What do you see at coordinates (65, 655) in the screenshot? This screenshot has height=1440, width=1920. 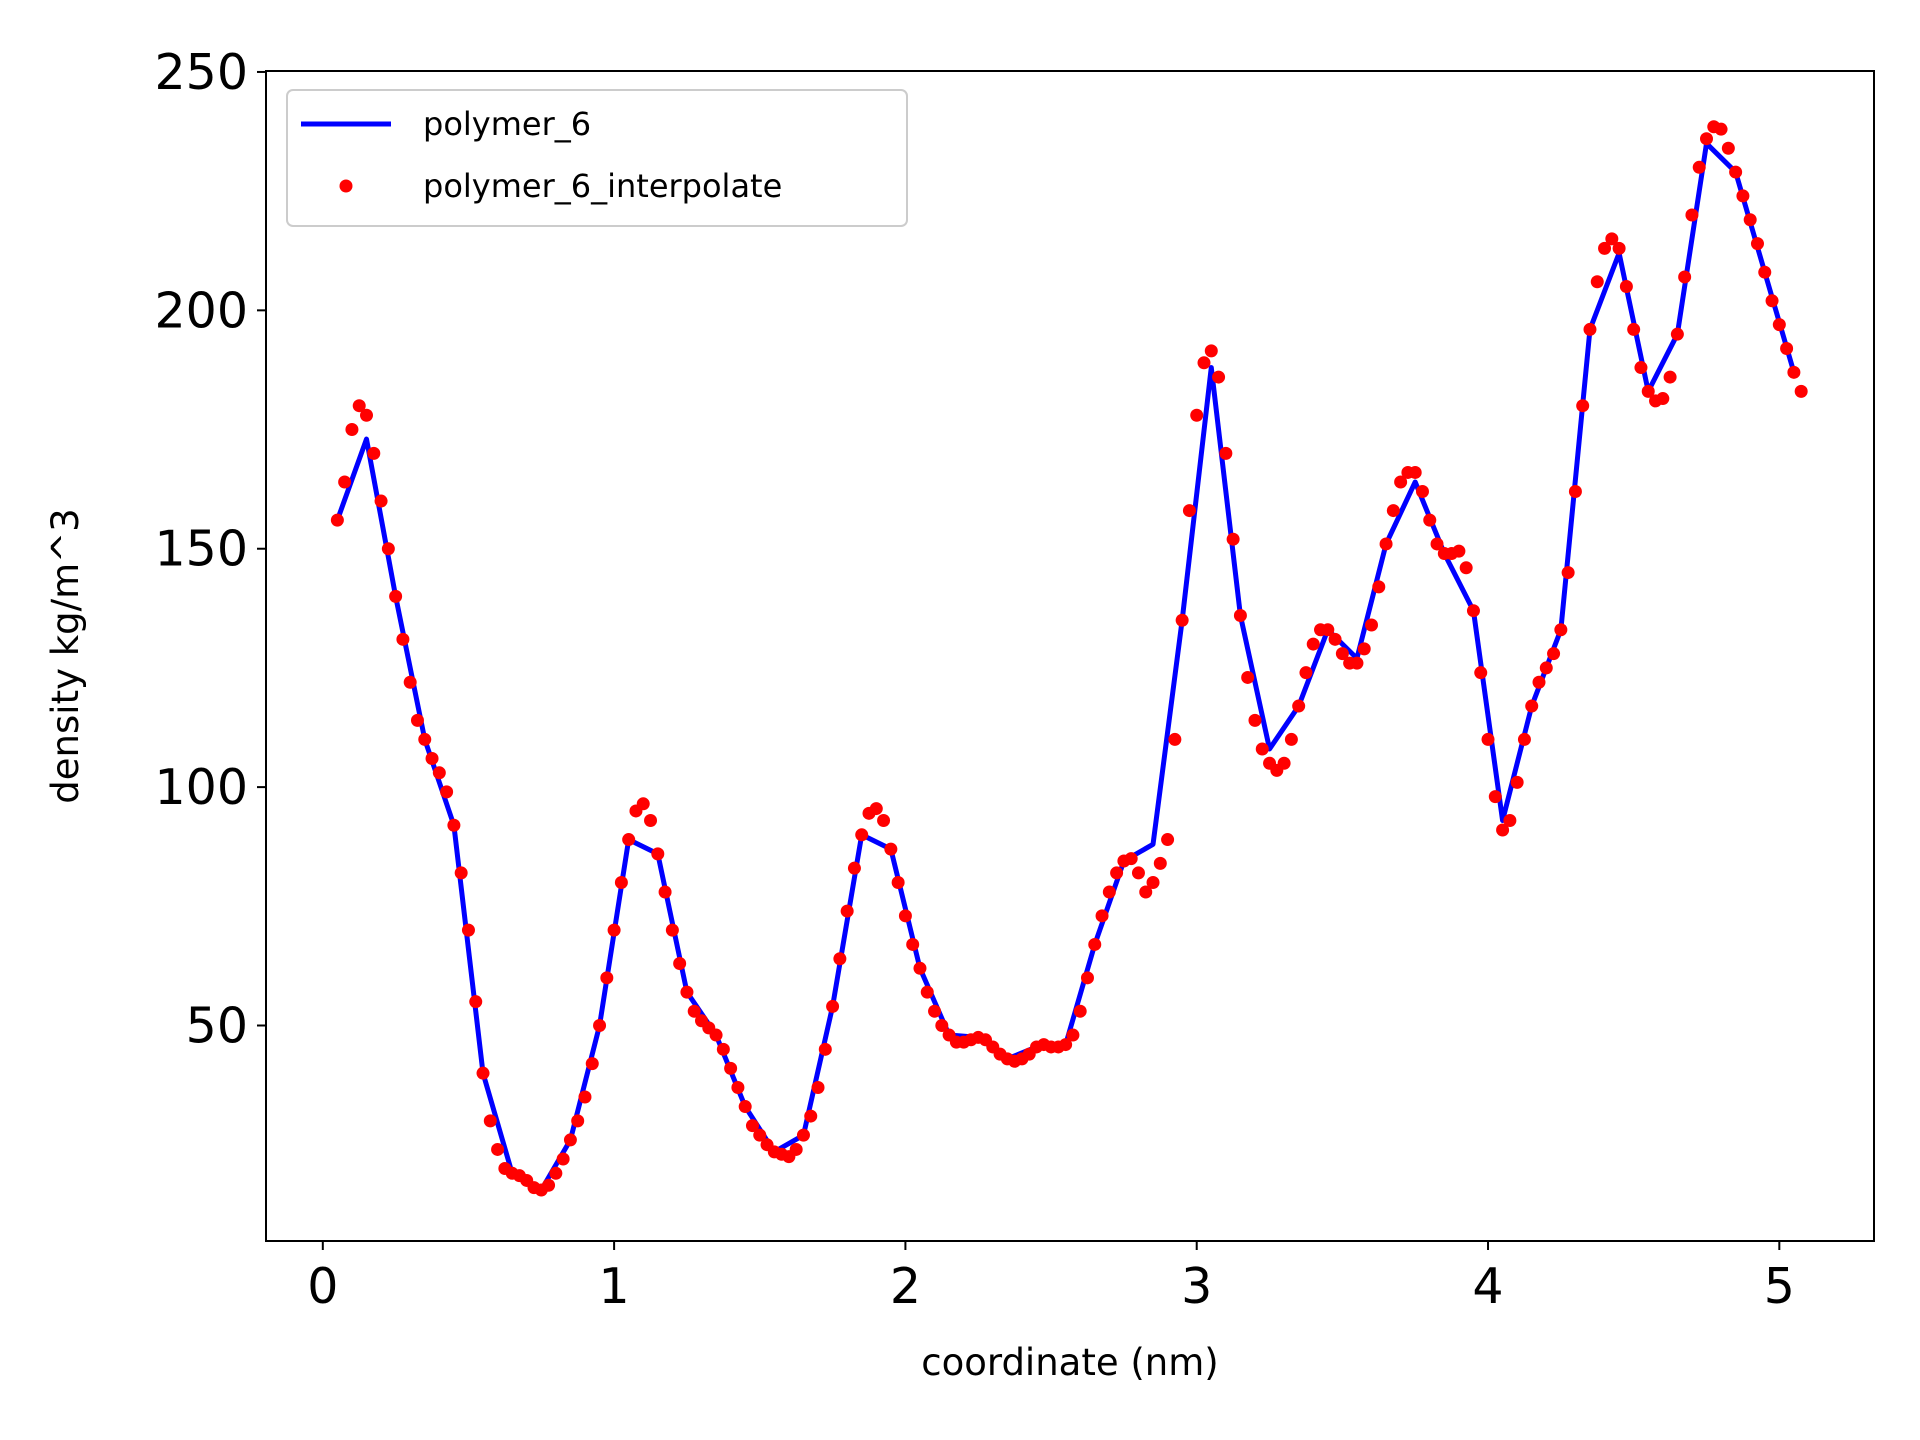 I see `y-axis-label: density kg/m^3` at bounding box center [65, 655].